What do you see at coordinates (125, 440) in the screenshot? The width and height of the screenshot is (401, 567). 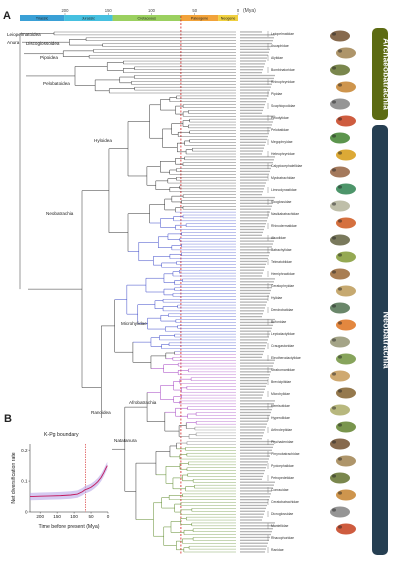 I see `clade-natatanura: Natatanura` at bounding box center [125, 440].